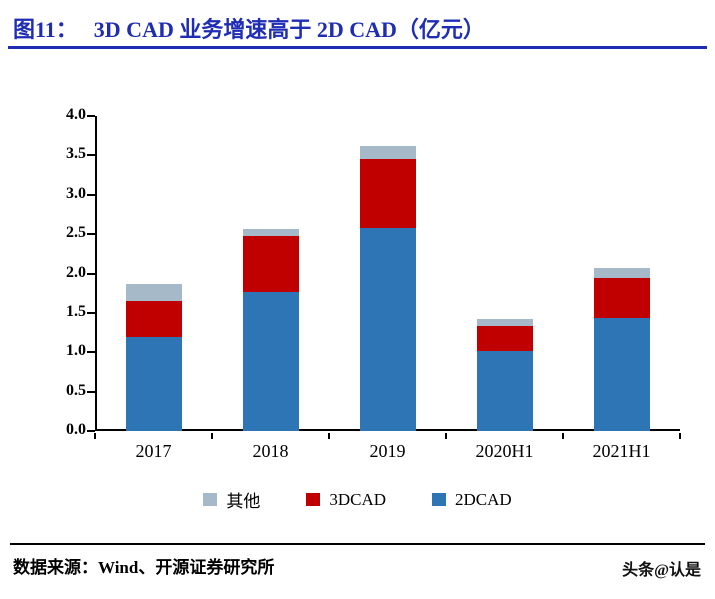  I want to click on bar-segment-2017-2DCAD, so click(153, 384).